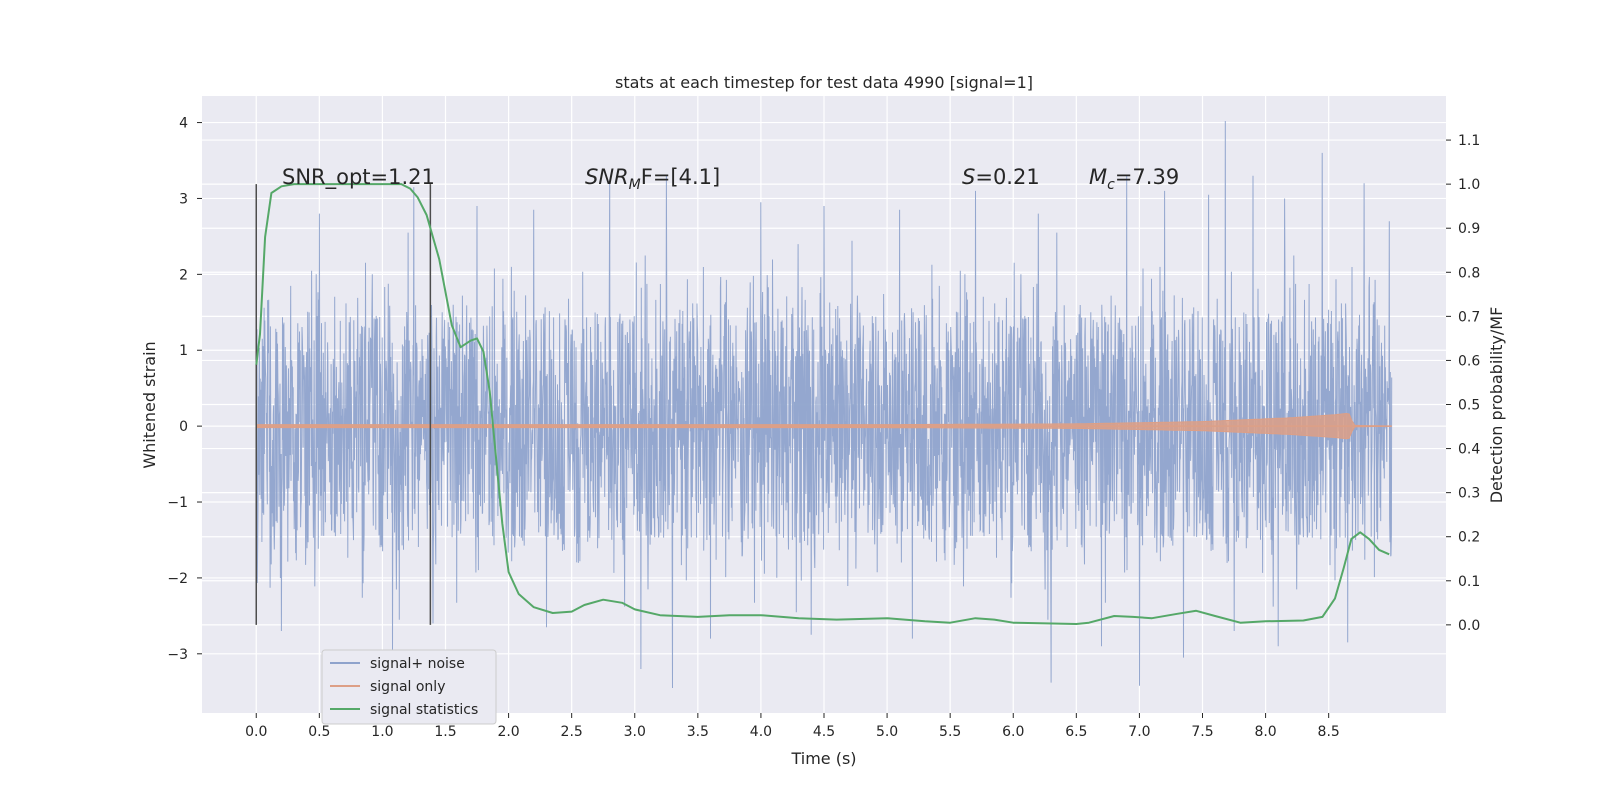 This screenshot has width=1600, height=800. I want to click on annotation-snr-mf: SNRMF=[4.1], so click(652, 179).